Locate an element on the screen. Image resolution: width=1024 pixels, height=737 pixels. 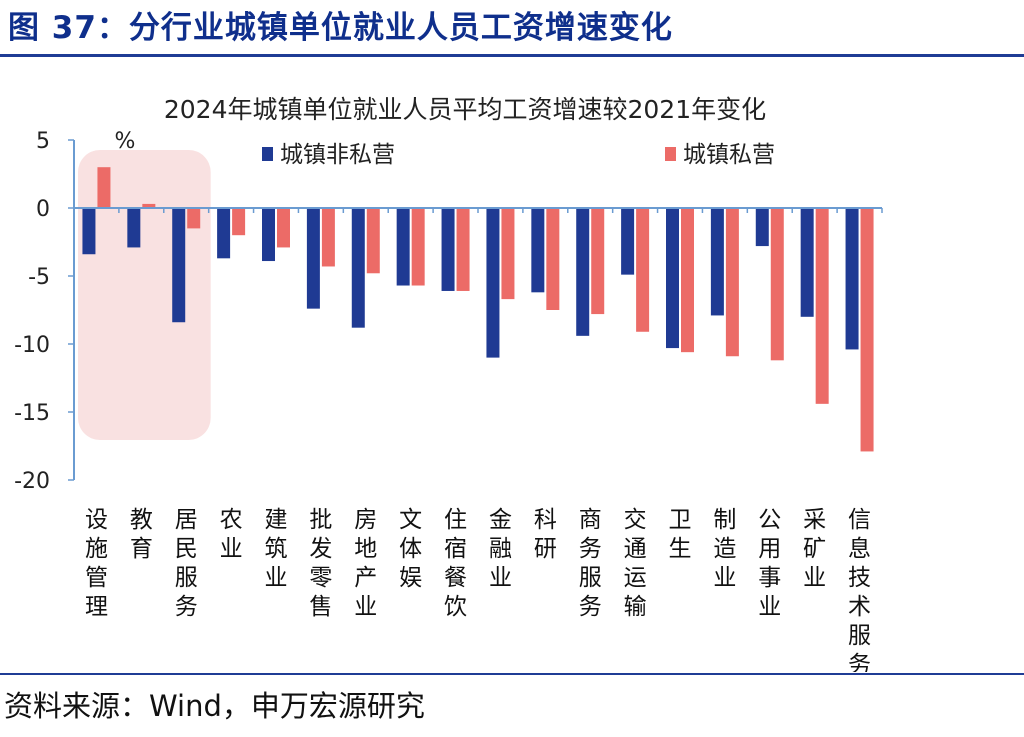
x-category-label: 科研 is located at coordinates (545, 534).